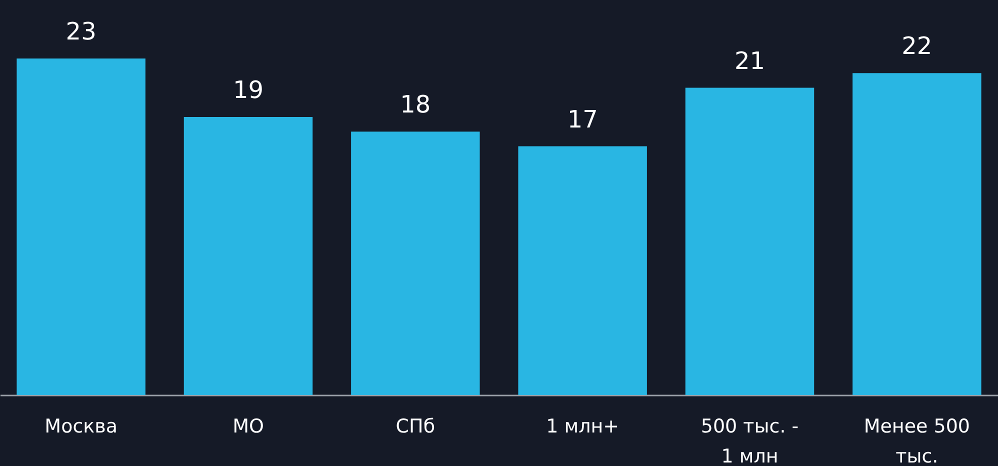 The height and width of the screenshot is (466, 998). I want to click on x-tick-label: 500 тыс. - 1 млн, so click(749, 441).